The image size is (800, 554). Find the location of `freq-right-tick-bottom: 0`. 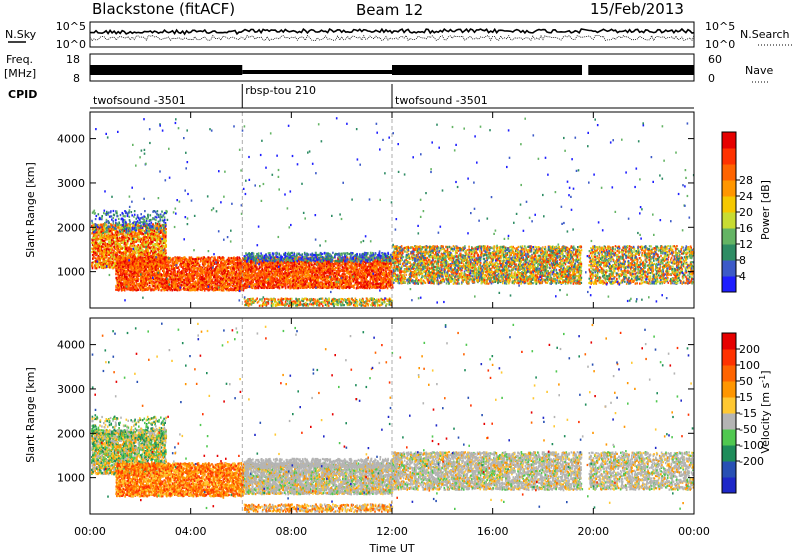

freq-right-tick-bottom: 0 is located at coordinates (711, 78).